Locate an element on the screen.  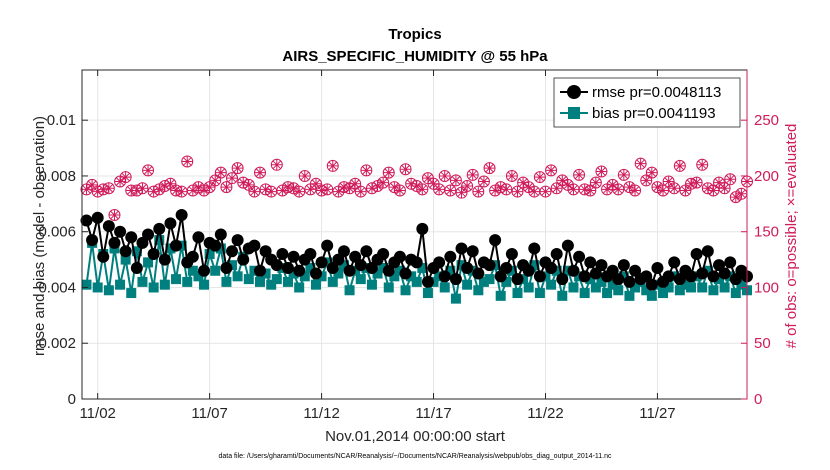
legend: rmse pr=0.0048113 bias pr=0.0041193 is located at coordinates (647, 102).